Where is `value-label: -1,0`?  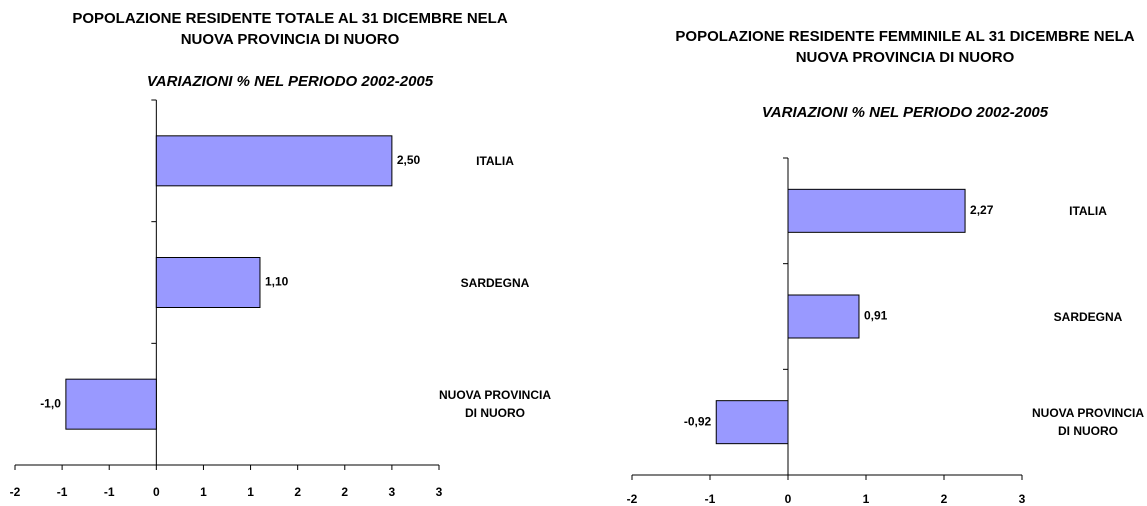
value-label: -1,0 is located at coordinates (50, 403).